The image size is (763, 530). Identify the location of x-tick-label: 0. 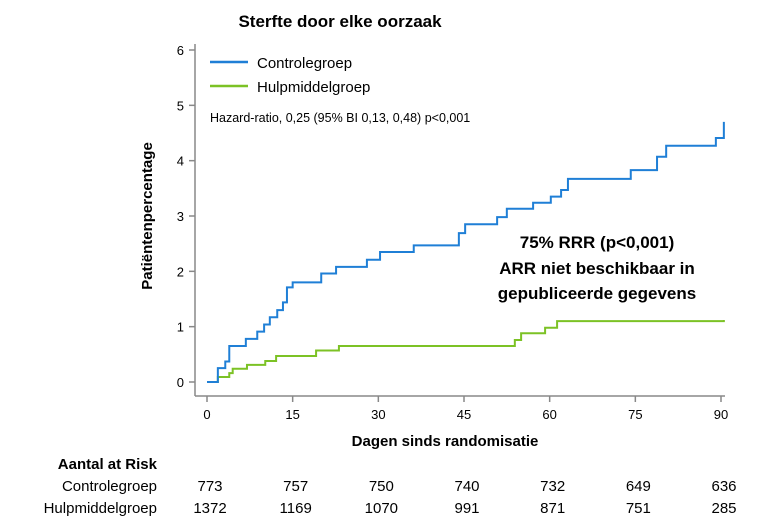
(206, 414).